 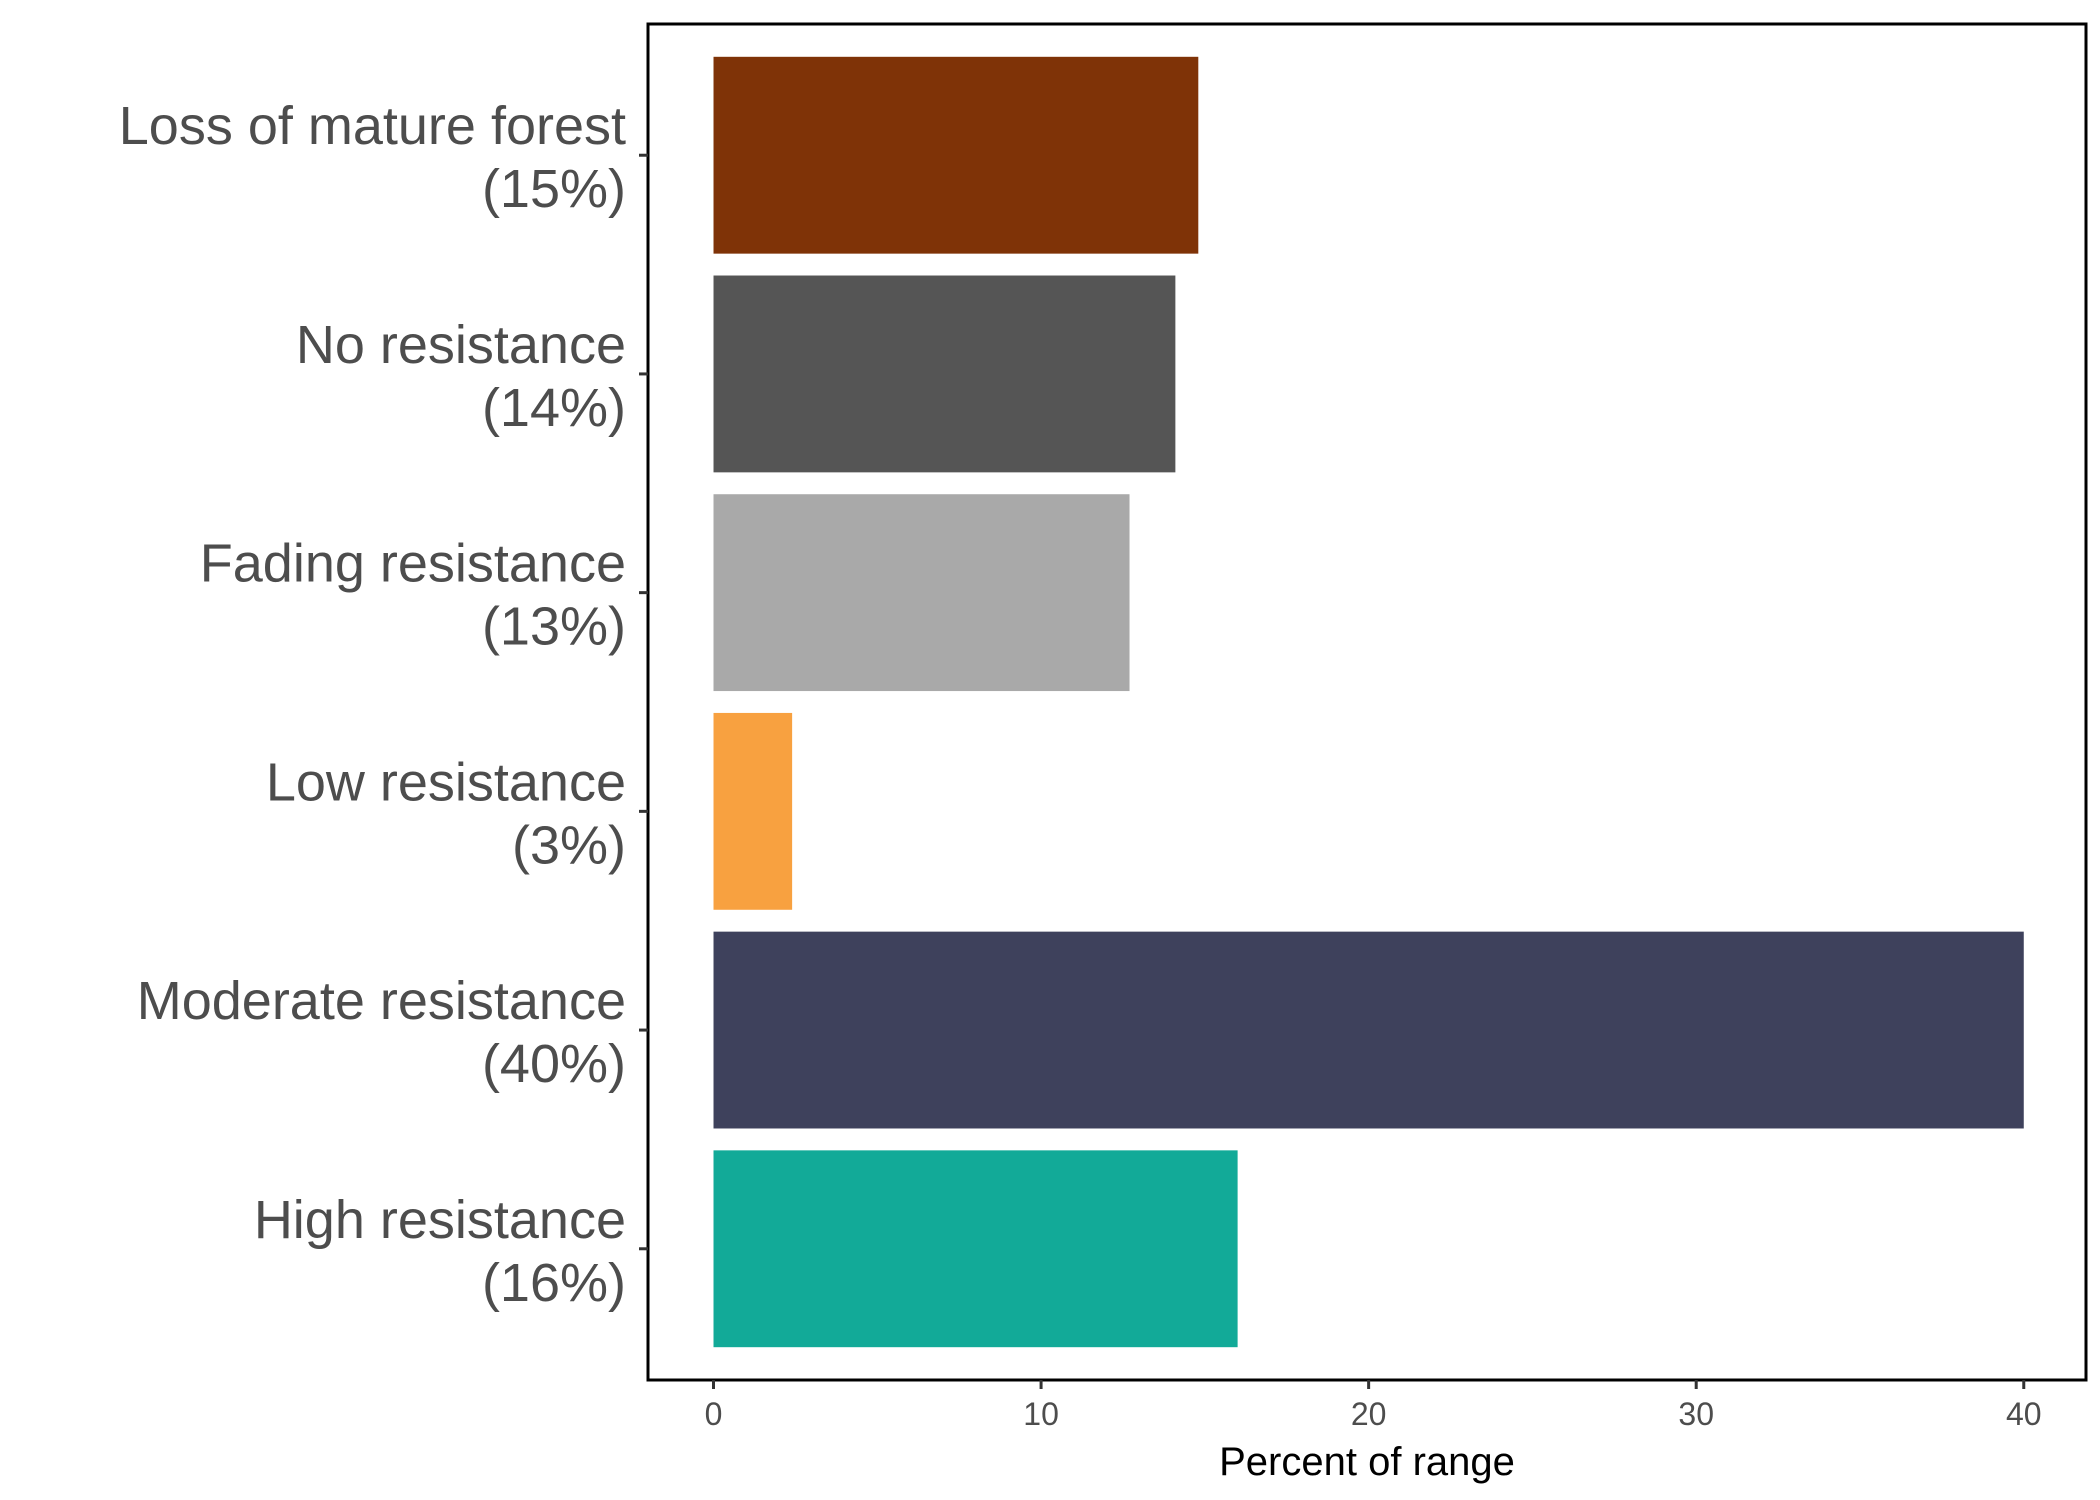 I want to click on y-tick-label-name: No resistance, so click(x=461, y=345).